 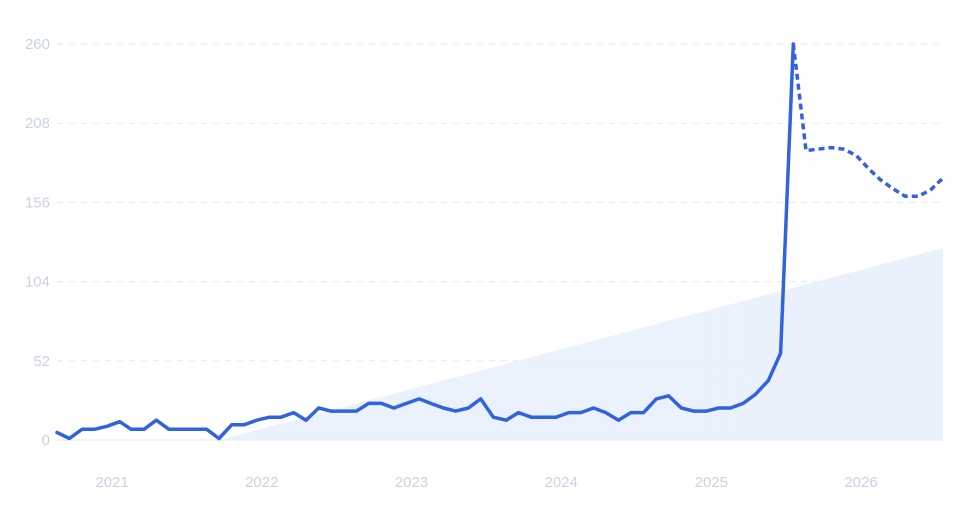 I want to click on x-axis-ticks: 2021 2022 2023 2024 2025 2026, so click(x=486, y=482).